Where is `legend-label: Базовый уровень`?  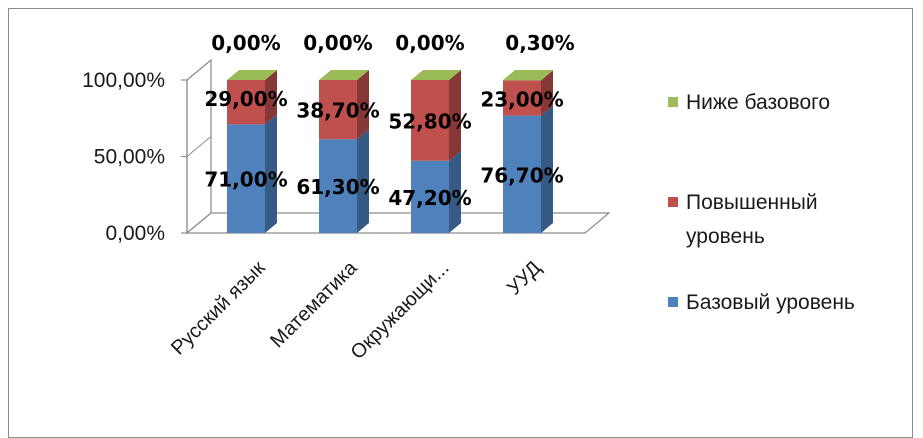
legend-label: Базовый уровень is located at coordinates (770, 302).